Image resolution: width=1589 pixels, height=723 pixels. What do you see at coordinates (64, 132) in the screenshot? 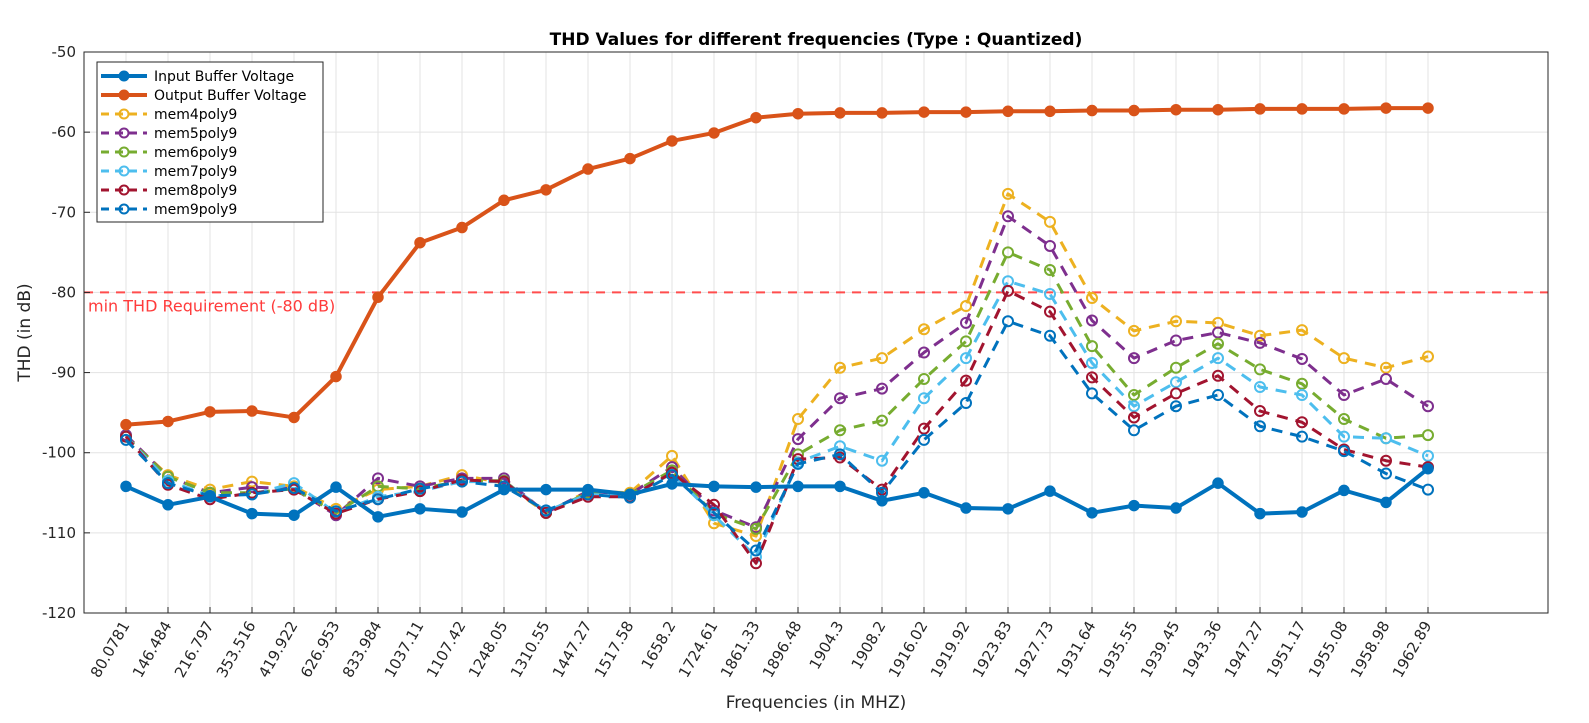
I see `y-tick-label: -60` at bounding box center [64, 132].